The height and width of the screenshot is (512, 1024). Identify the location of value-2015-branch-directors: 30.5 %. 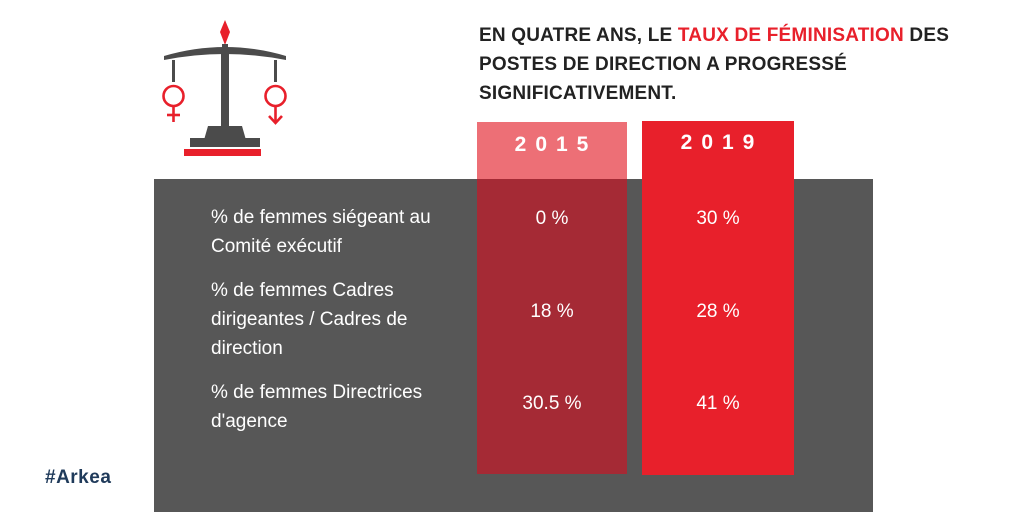
(552, 403).